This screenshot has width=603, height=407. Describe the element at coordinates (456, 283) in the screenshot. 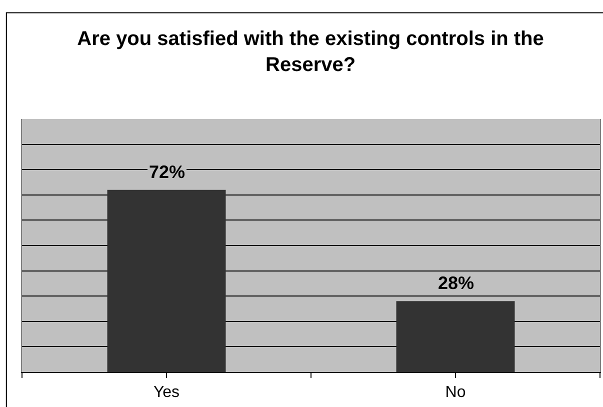

I see `data-label: 28%` at that location.